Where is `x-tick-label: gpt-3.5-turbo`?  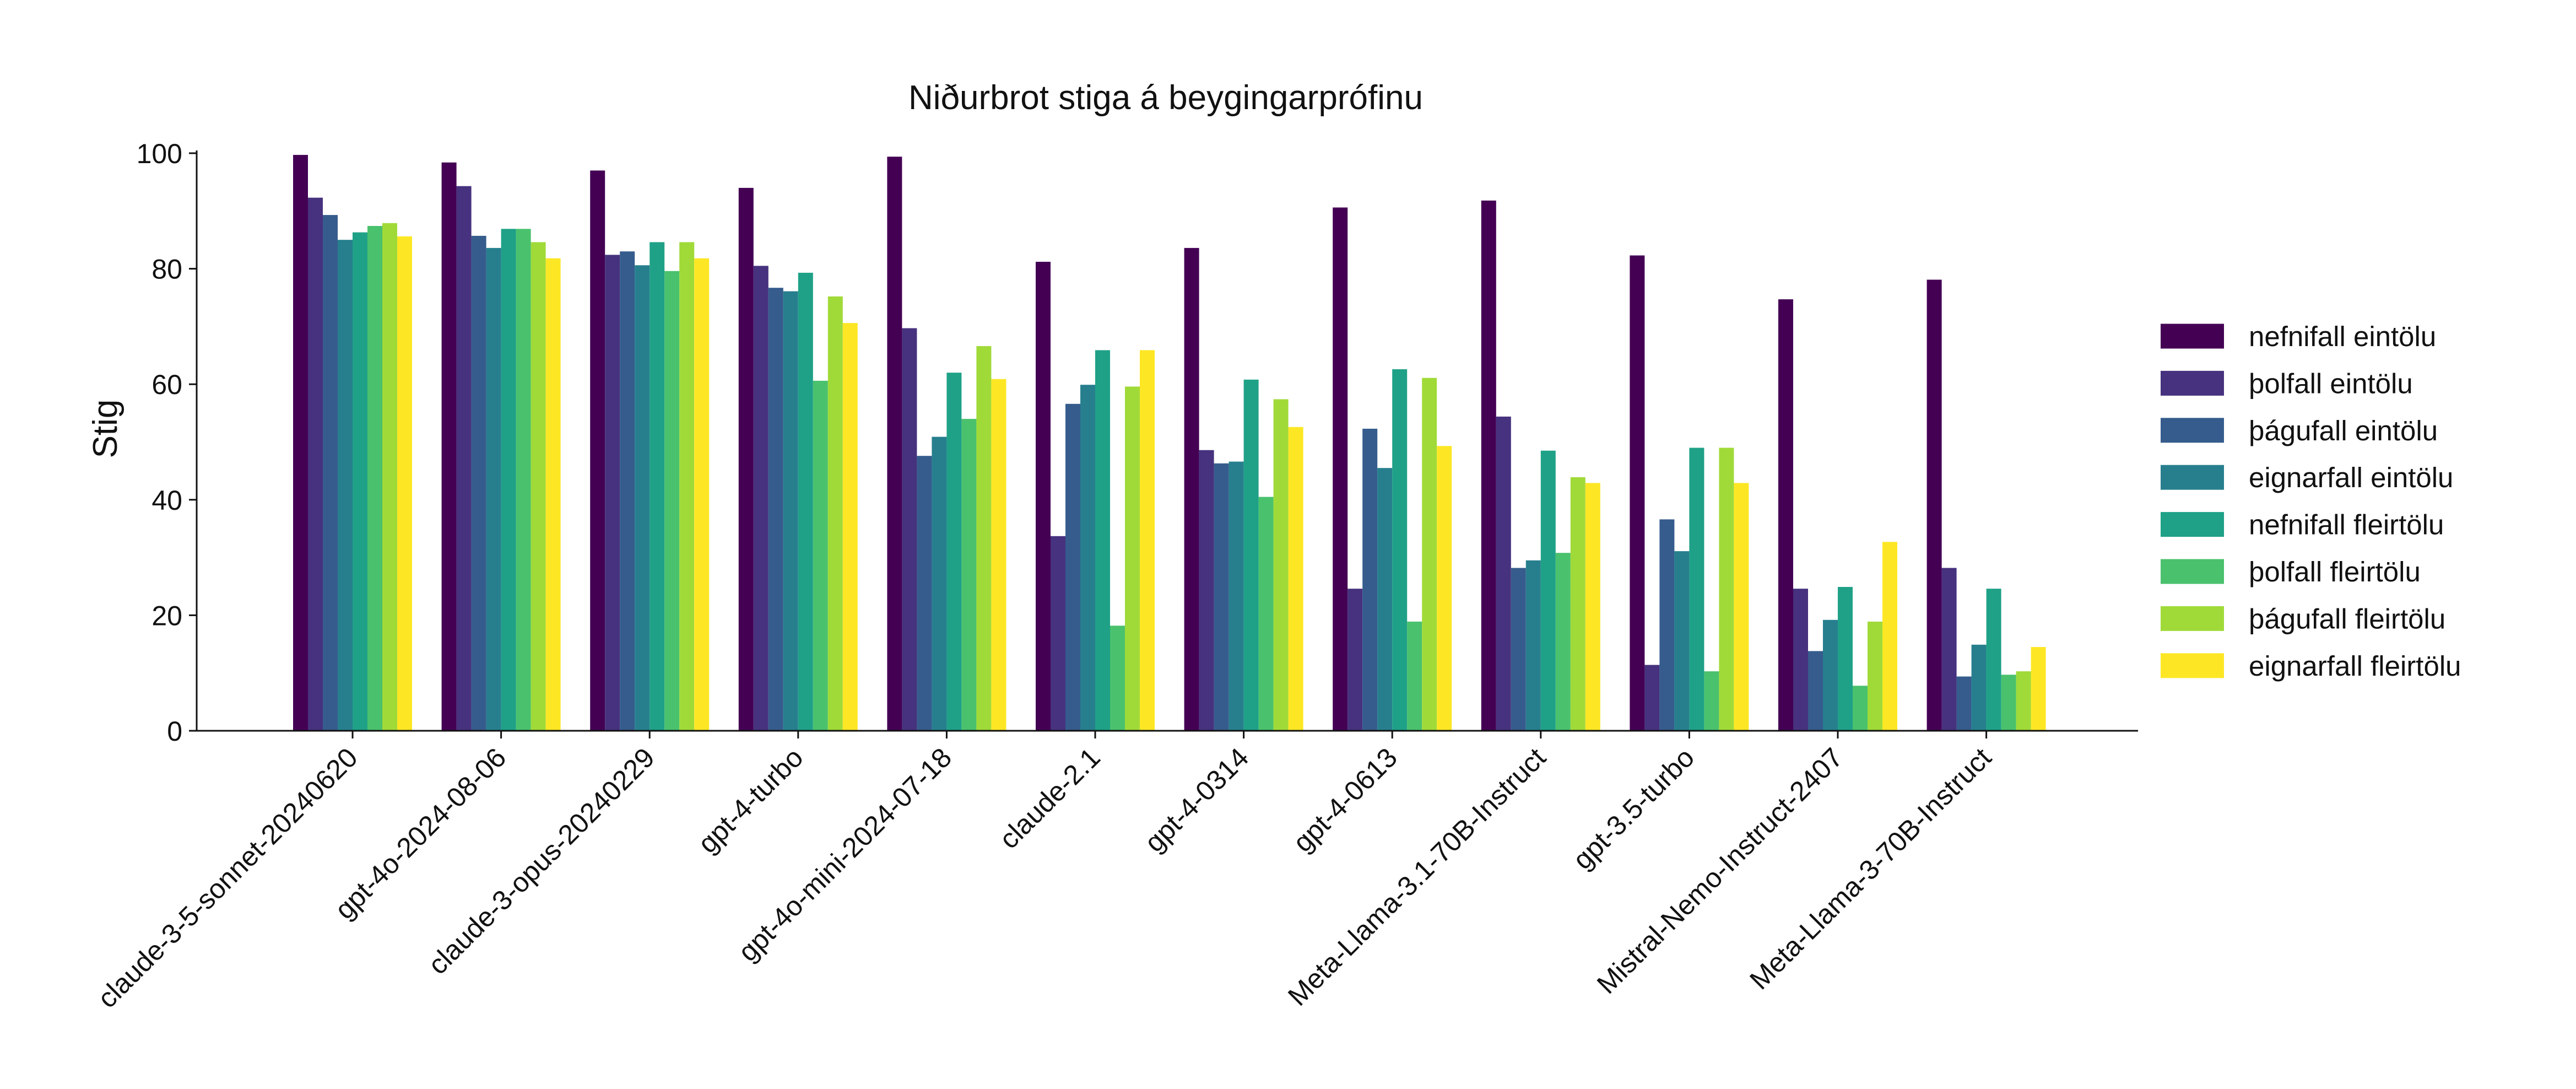 x-tick-label: gpt-3.5-turbo is located at coordinates (1634, 809).